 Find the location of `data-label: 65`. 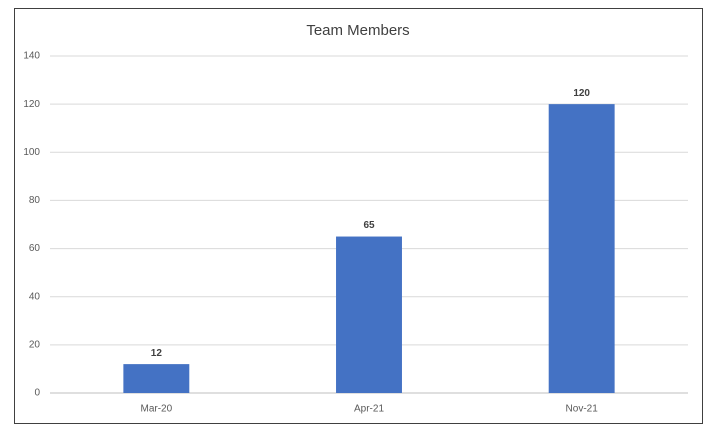

data-label: 65 is located at coordinates (369, 225).